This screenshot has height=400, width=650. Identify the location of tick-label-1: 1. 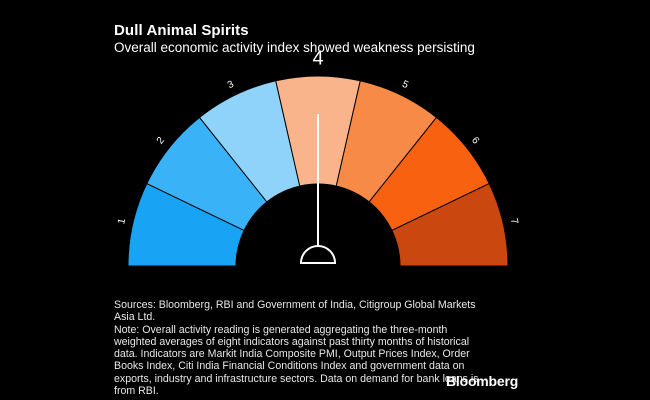
(122, 221).